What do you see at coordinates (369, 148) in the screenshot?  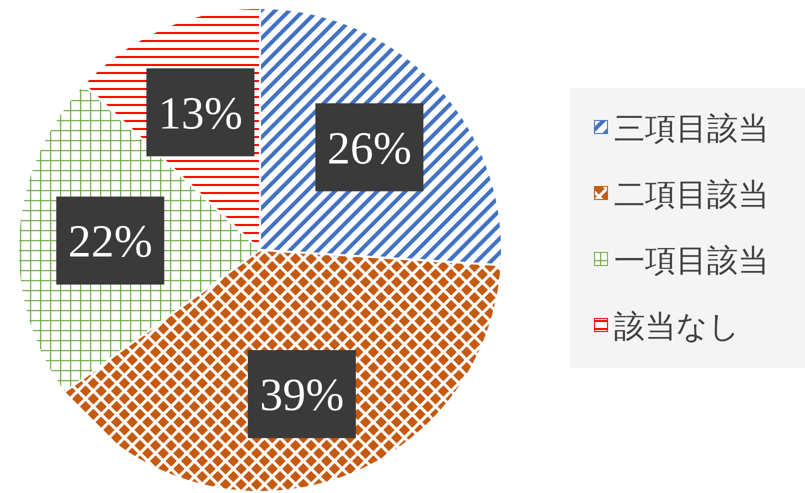 I see `data-label: 26%` at bounding box center [369, 148].